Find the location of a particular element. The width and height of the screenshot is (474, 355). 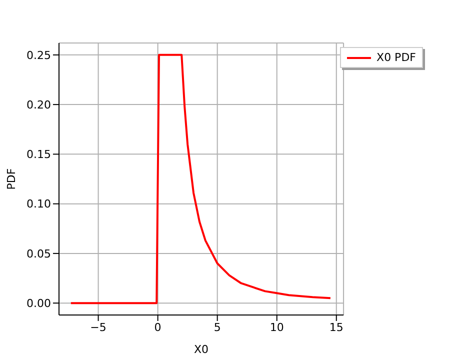

y-tick-label: 0.25 is located at coordinates (38, 55).